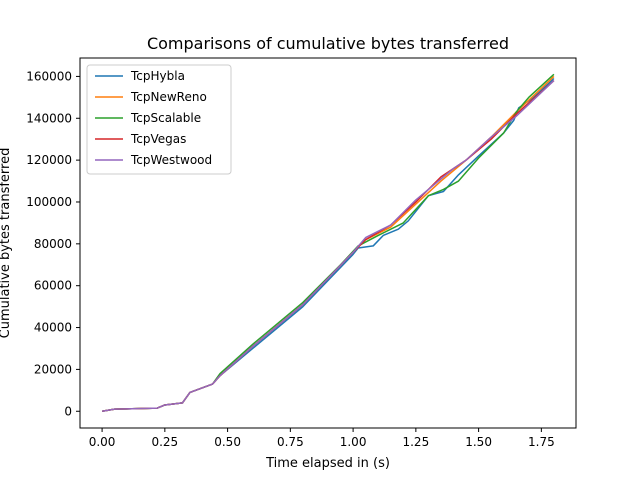 This screenshot has height=480, width=640. What do you see at coordinates (49, 160) in the screenshot?
I see `y-tick-label: 120000` at bounding box center [49, 160].